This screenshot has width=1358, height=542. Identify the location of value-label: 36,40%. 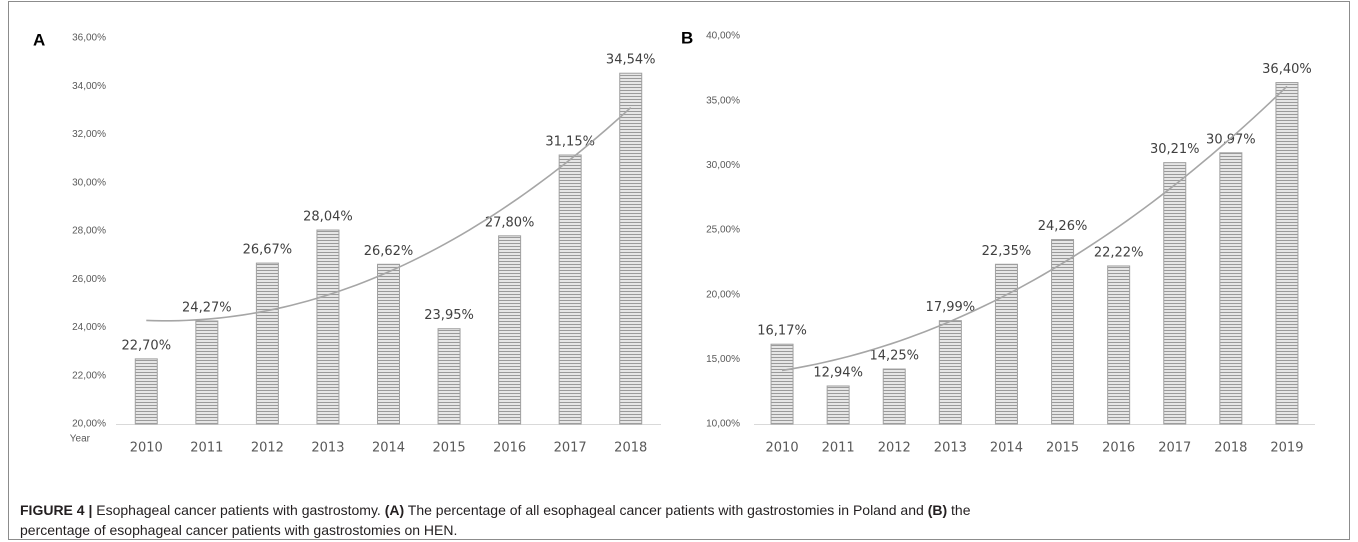
(1287, 69).